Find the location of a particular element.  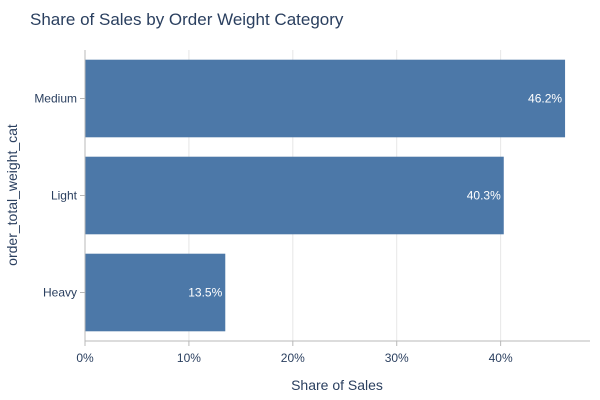

bar-value-label: 13.5% is located at coordinates (205, 293).